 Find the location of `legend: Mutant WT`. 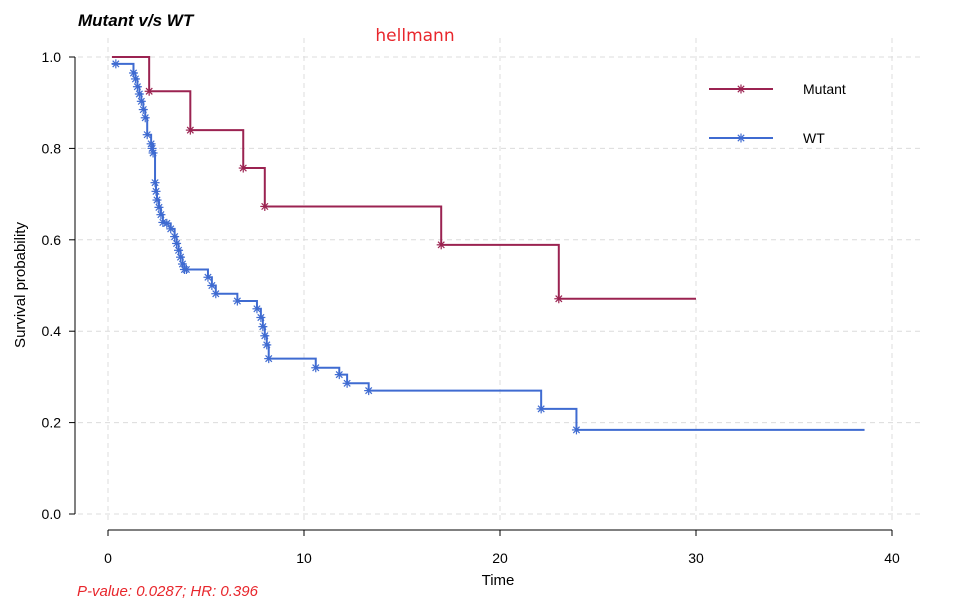

legend: Mutant WT is located at coordinates (777, 113).